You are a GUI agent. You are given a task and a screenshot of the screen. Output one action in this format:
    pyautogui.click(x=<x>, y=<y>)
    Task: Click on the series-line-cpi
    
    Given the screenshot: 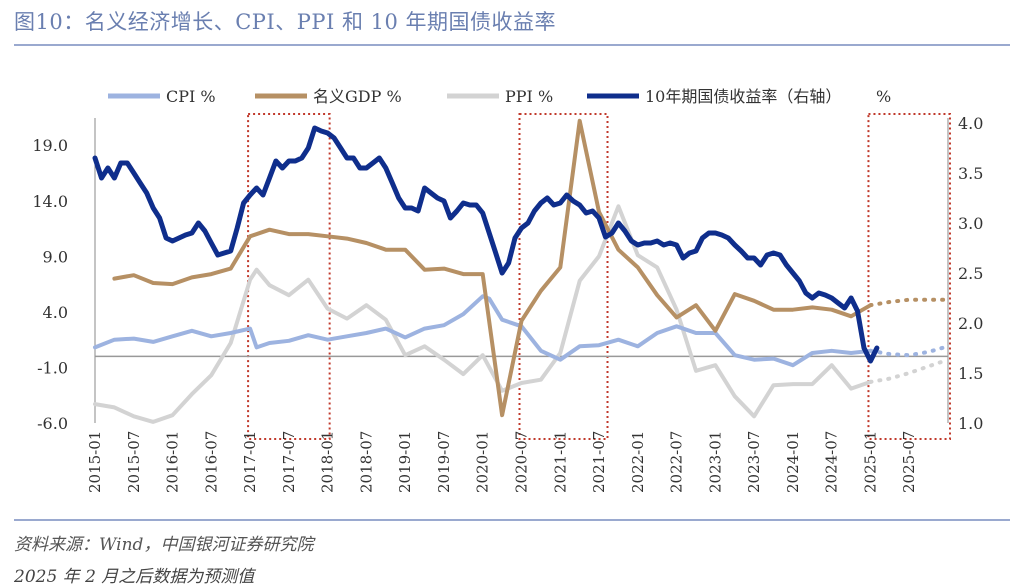 What is the action you would take?
    pyautogui.click(x=483, y=331)
    